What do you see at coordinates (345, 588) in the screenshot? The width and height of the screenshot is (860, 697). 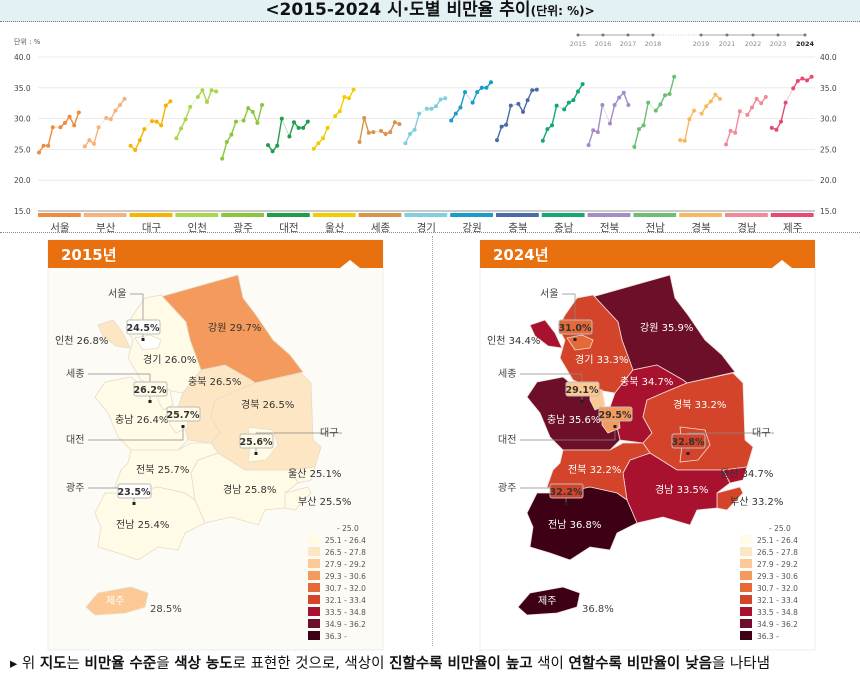 I see `legend-label: 30.7 - 32.0` at bounding box center [345, 588].